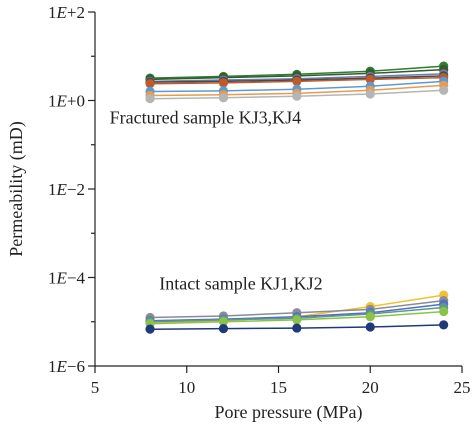 The image size is (474, 435). Describe the element at coordinates (66, 278) in the screenshot. I see `y-tick-label: 1E−4` at that location.